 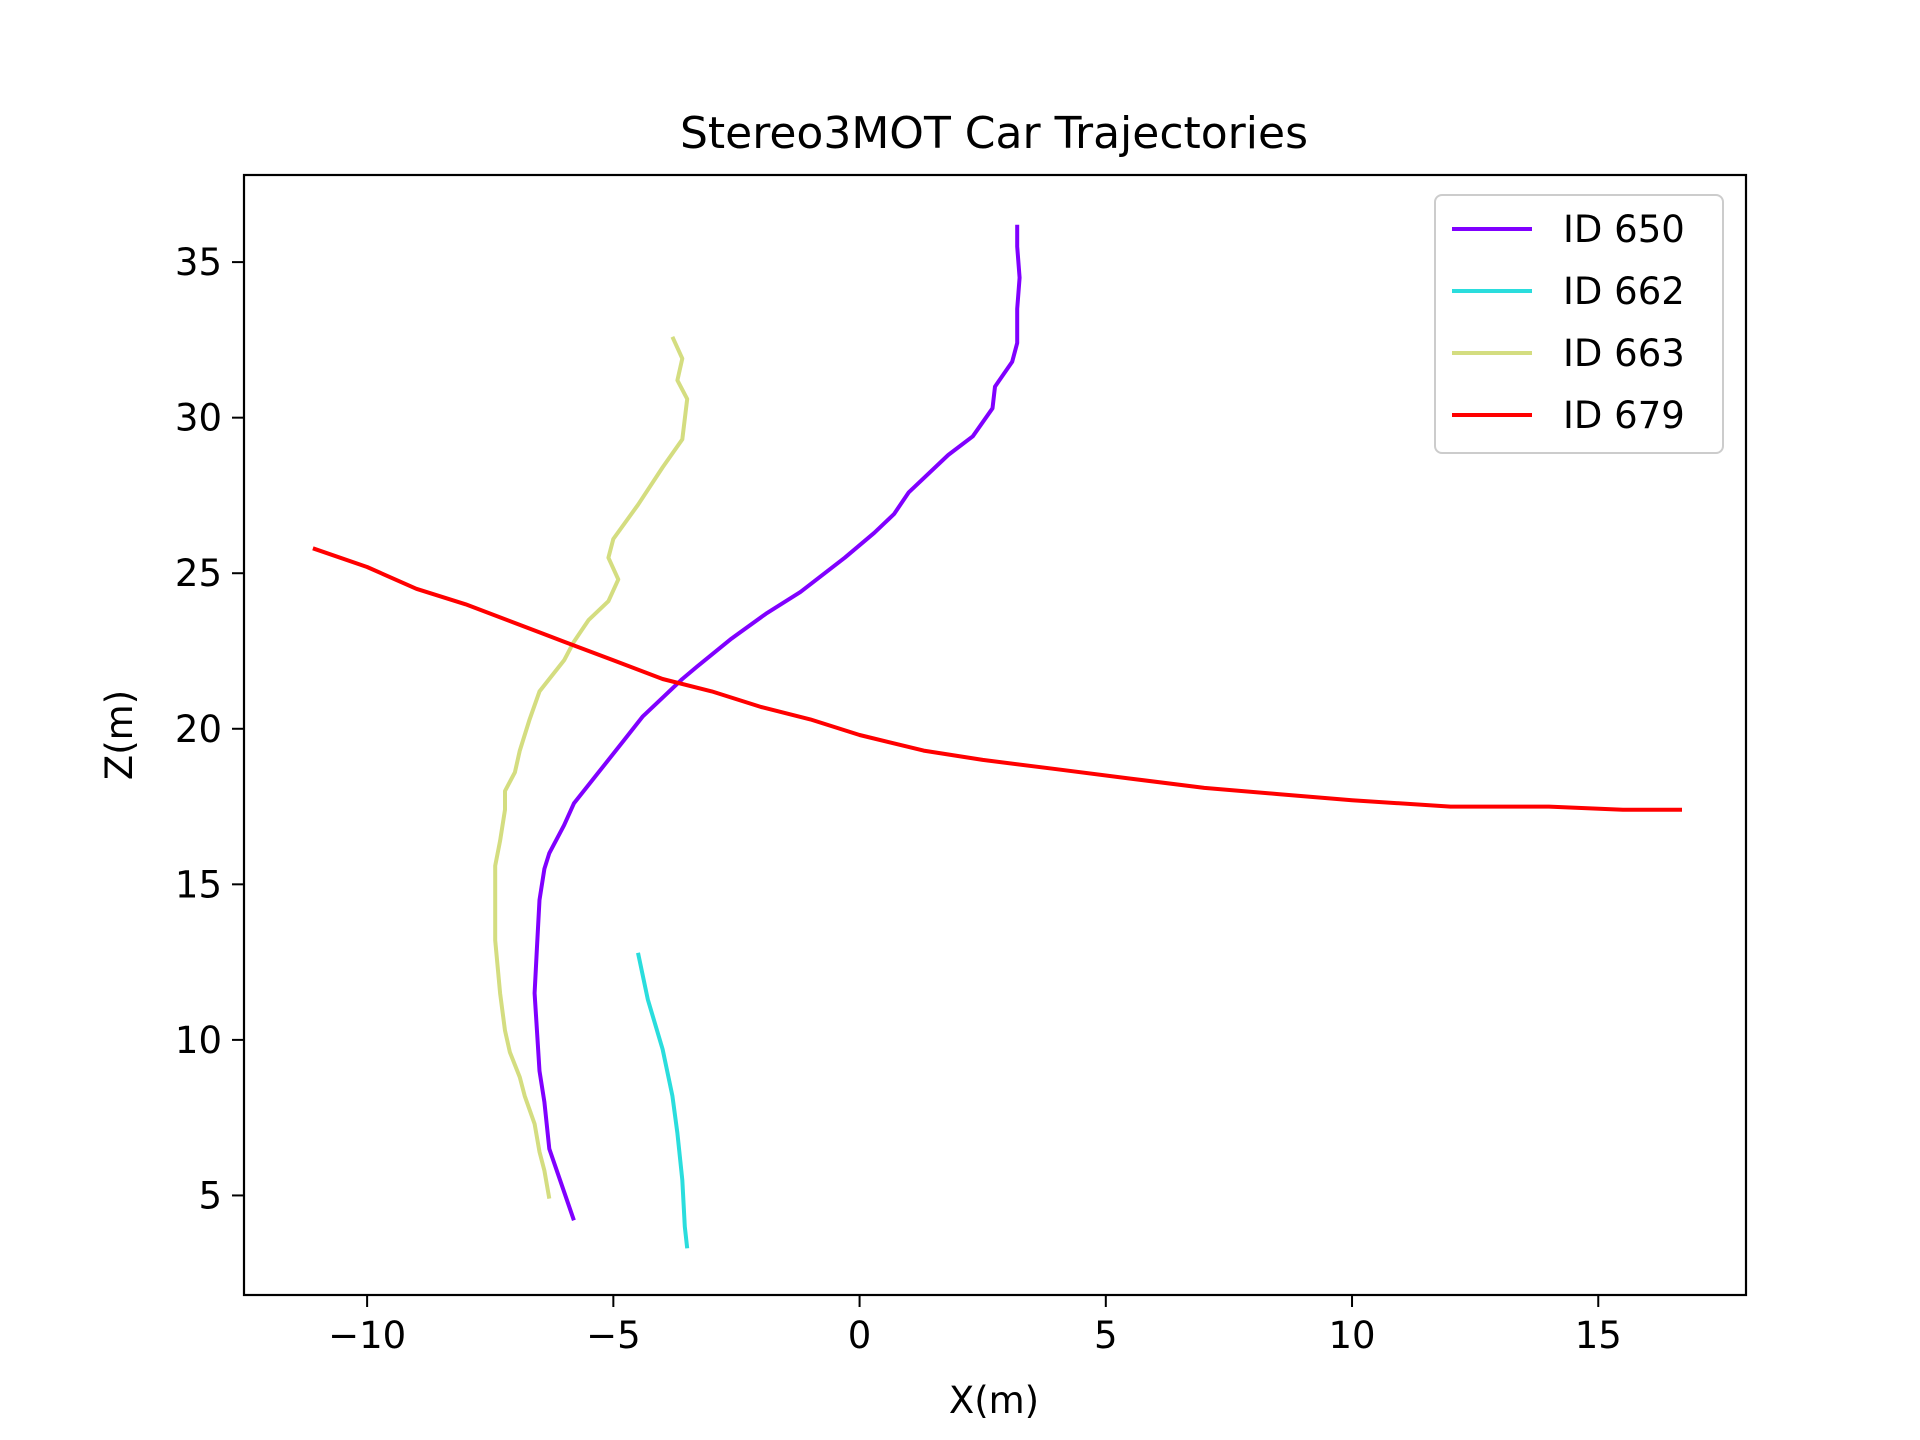 I want to click on x-tick-label: 0, so click(x=860, y=1335).